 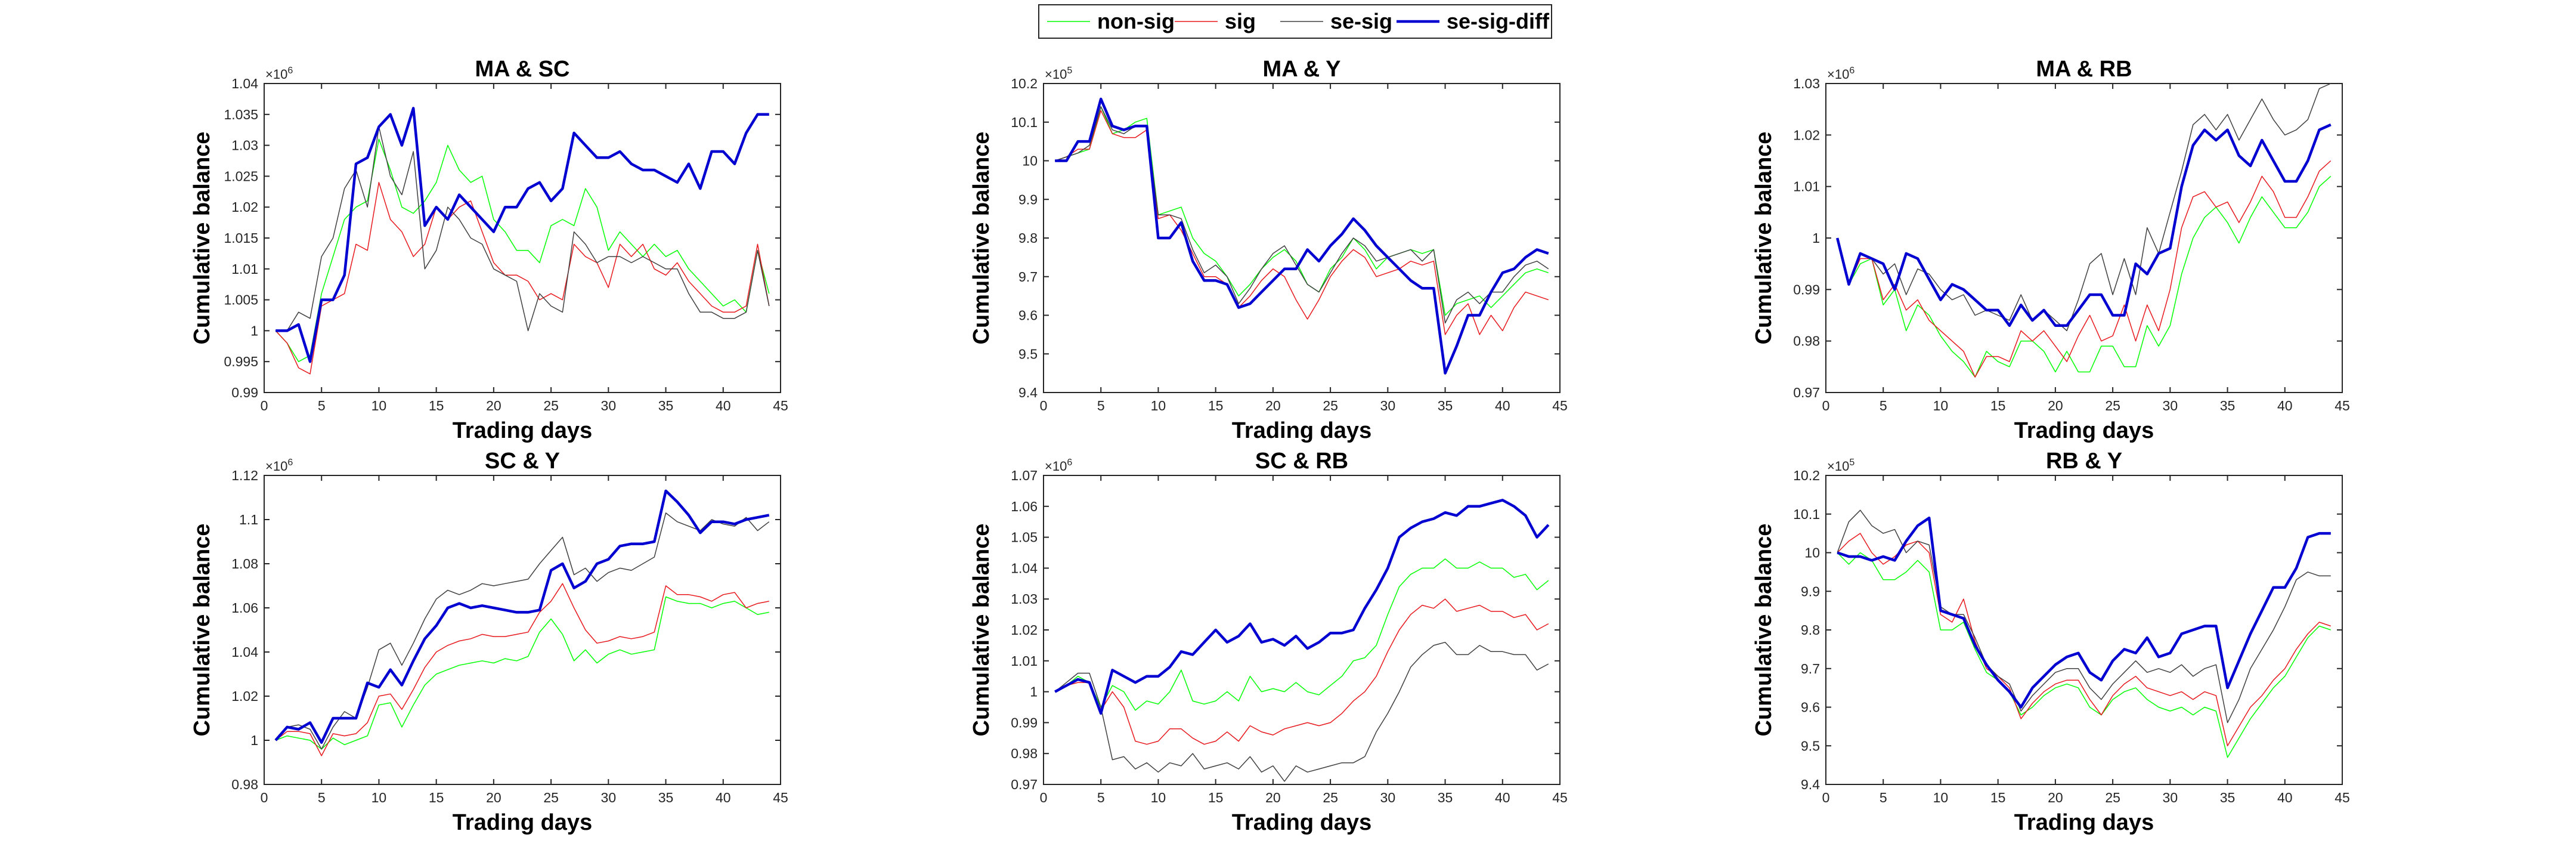 I want to click on y-tick-label: 9.9, so click(x=1810, y=591).